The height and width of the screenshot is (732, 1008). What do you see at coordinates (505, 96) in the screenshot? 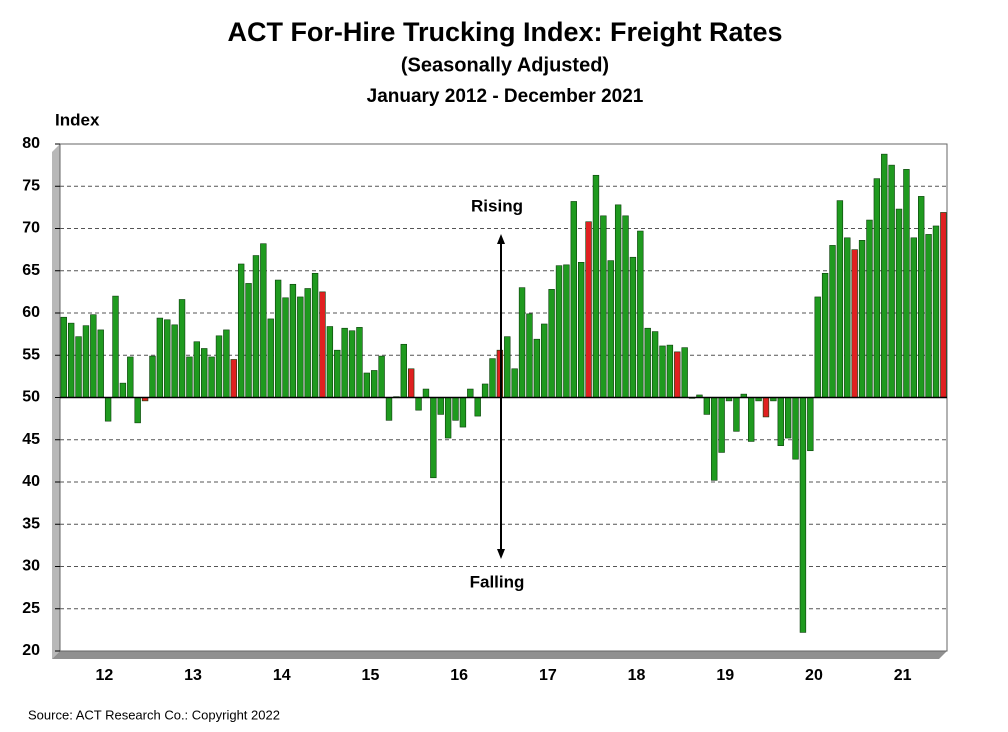
I see `date-range: January 2012 - December 2021` at bounding box center [505, 96].